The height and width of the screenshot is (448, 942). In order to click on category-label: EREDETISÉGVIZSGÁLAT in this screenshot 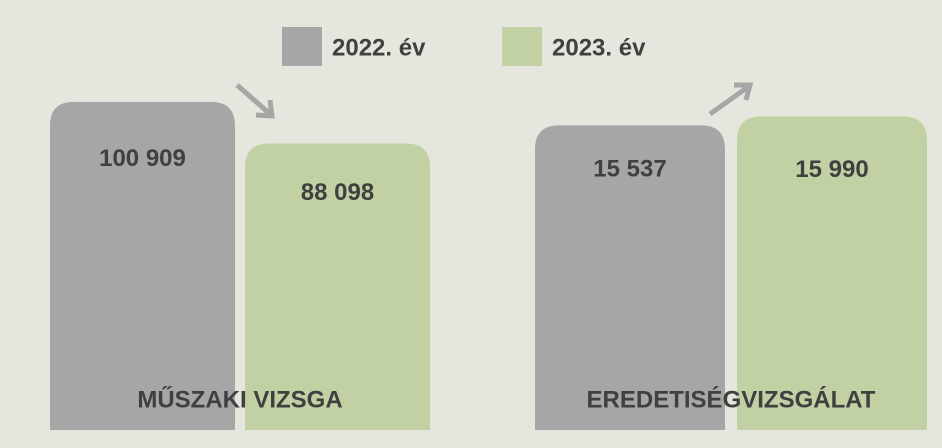, I will do `click(731, 399)`.